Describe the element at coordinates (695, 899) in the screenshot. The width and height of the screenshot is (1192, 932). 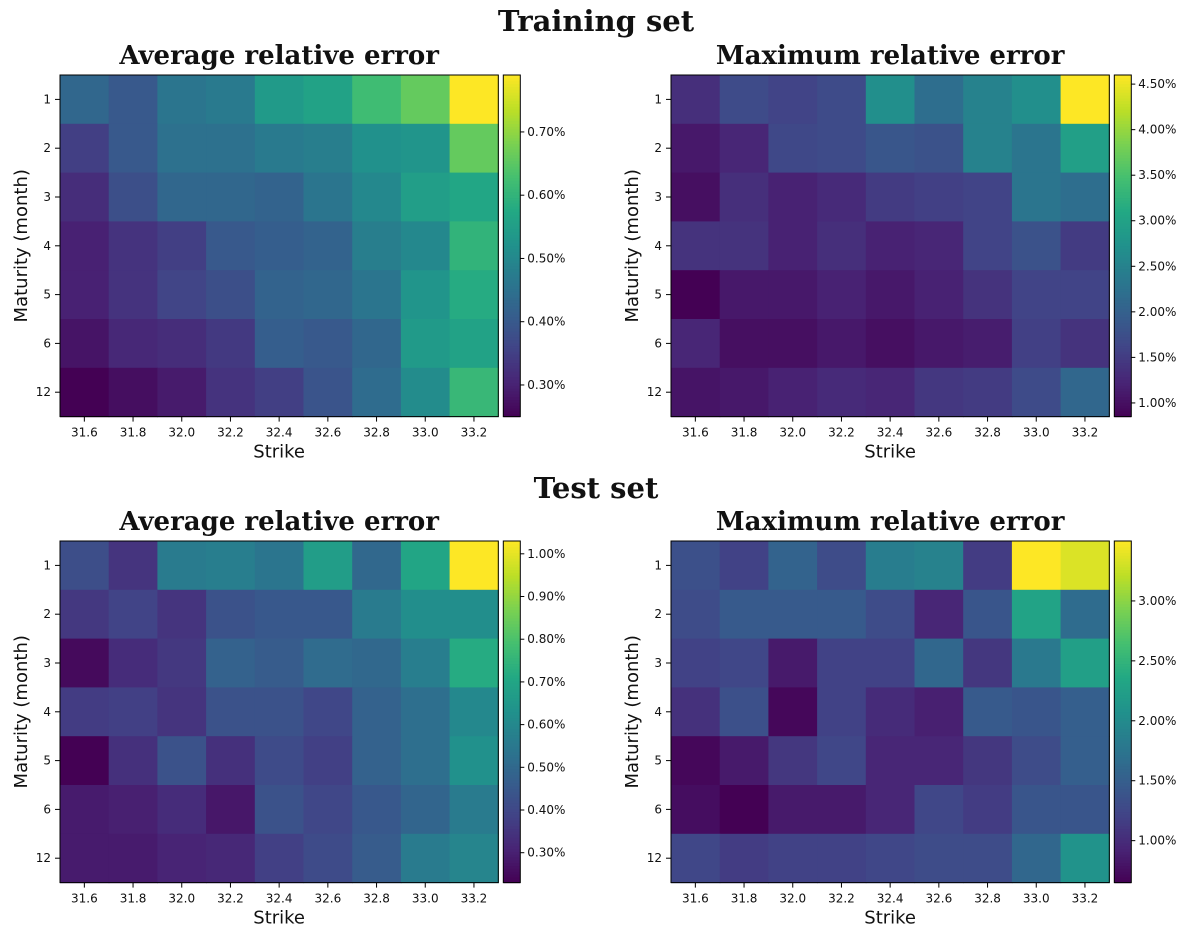
I see `x-tick-label: 31.6` at that location.